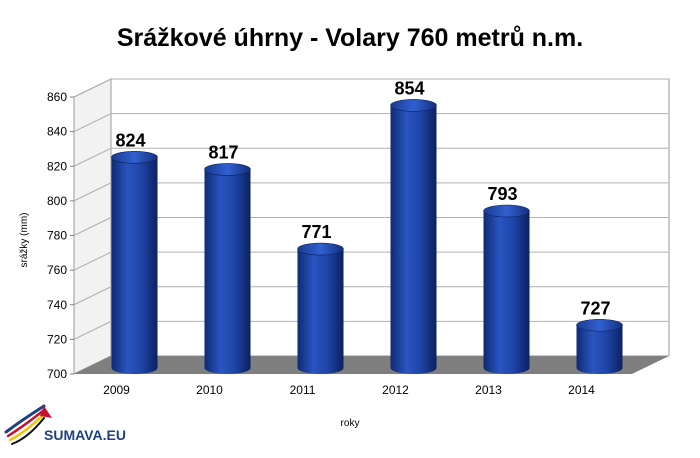 The width and height of the screenshot is (700, 458). I want to click on x-axis-ticks: 2009 2010 2011 2012 2013 2014, so click(349, 390).